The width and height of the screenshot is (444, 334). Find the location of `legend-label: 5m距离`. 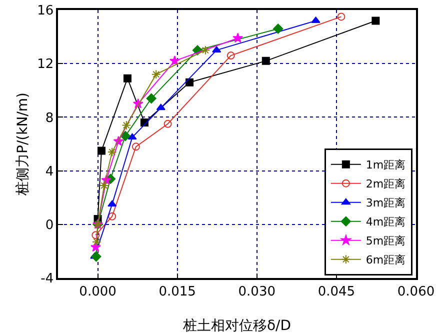

legend-label: 5m距离 is located at coordinates (386, 241).